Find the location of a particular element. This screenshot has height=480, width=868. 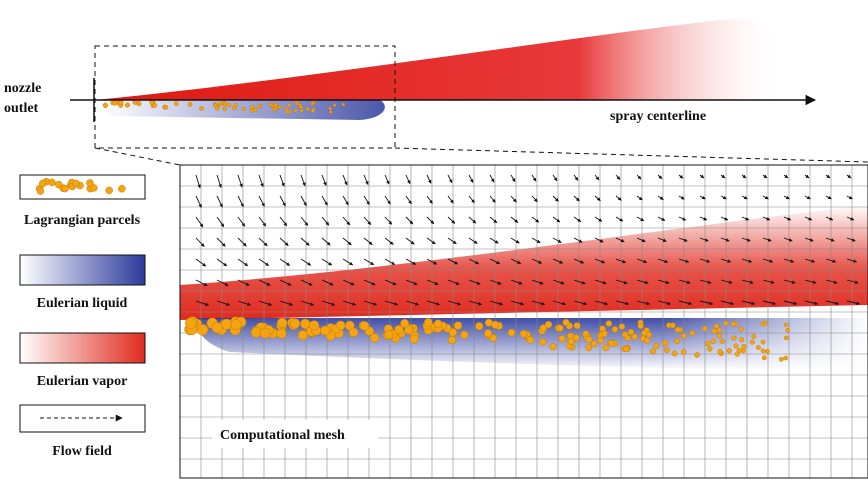

centerline-label: spray centerline is located at coordinates (658, 116).